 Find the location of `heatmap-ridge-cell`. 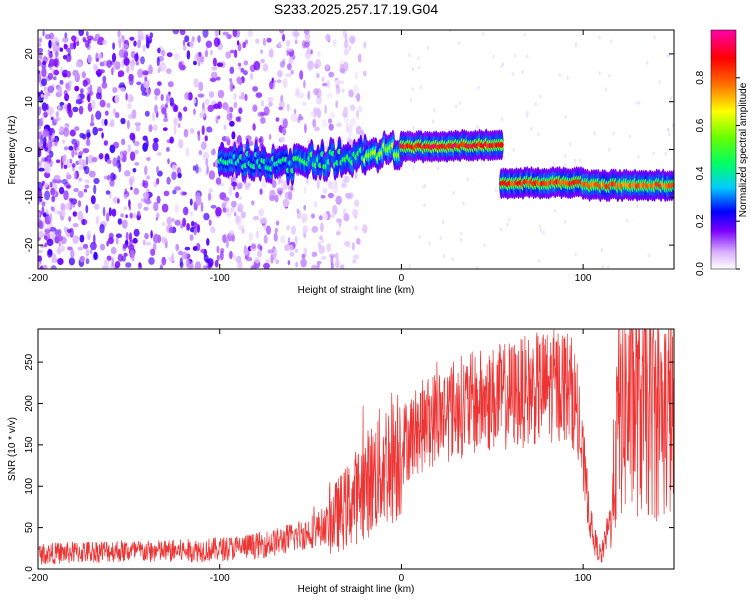

heatmap-ridge-cell is located at coordinates (501, 145).